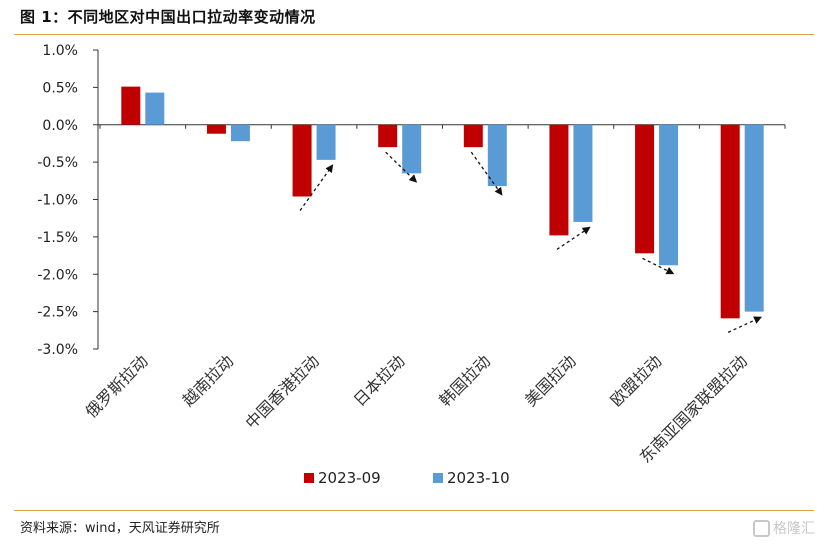 The image size is (827, 544). Describe the element at coordinates (794, 529) in the screenshot. I see `watermark-text: 格隆汇` at that location.